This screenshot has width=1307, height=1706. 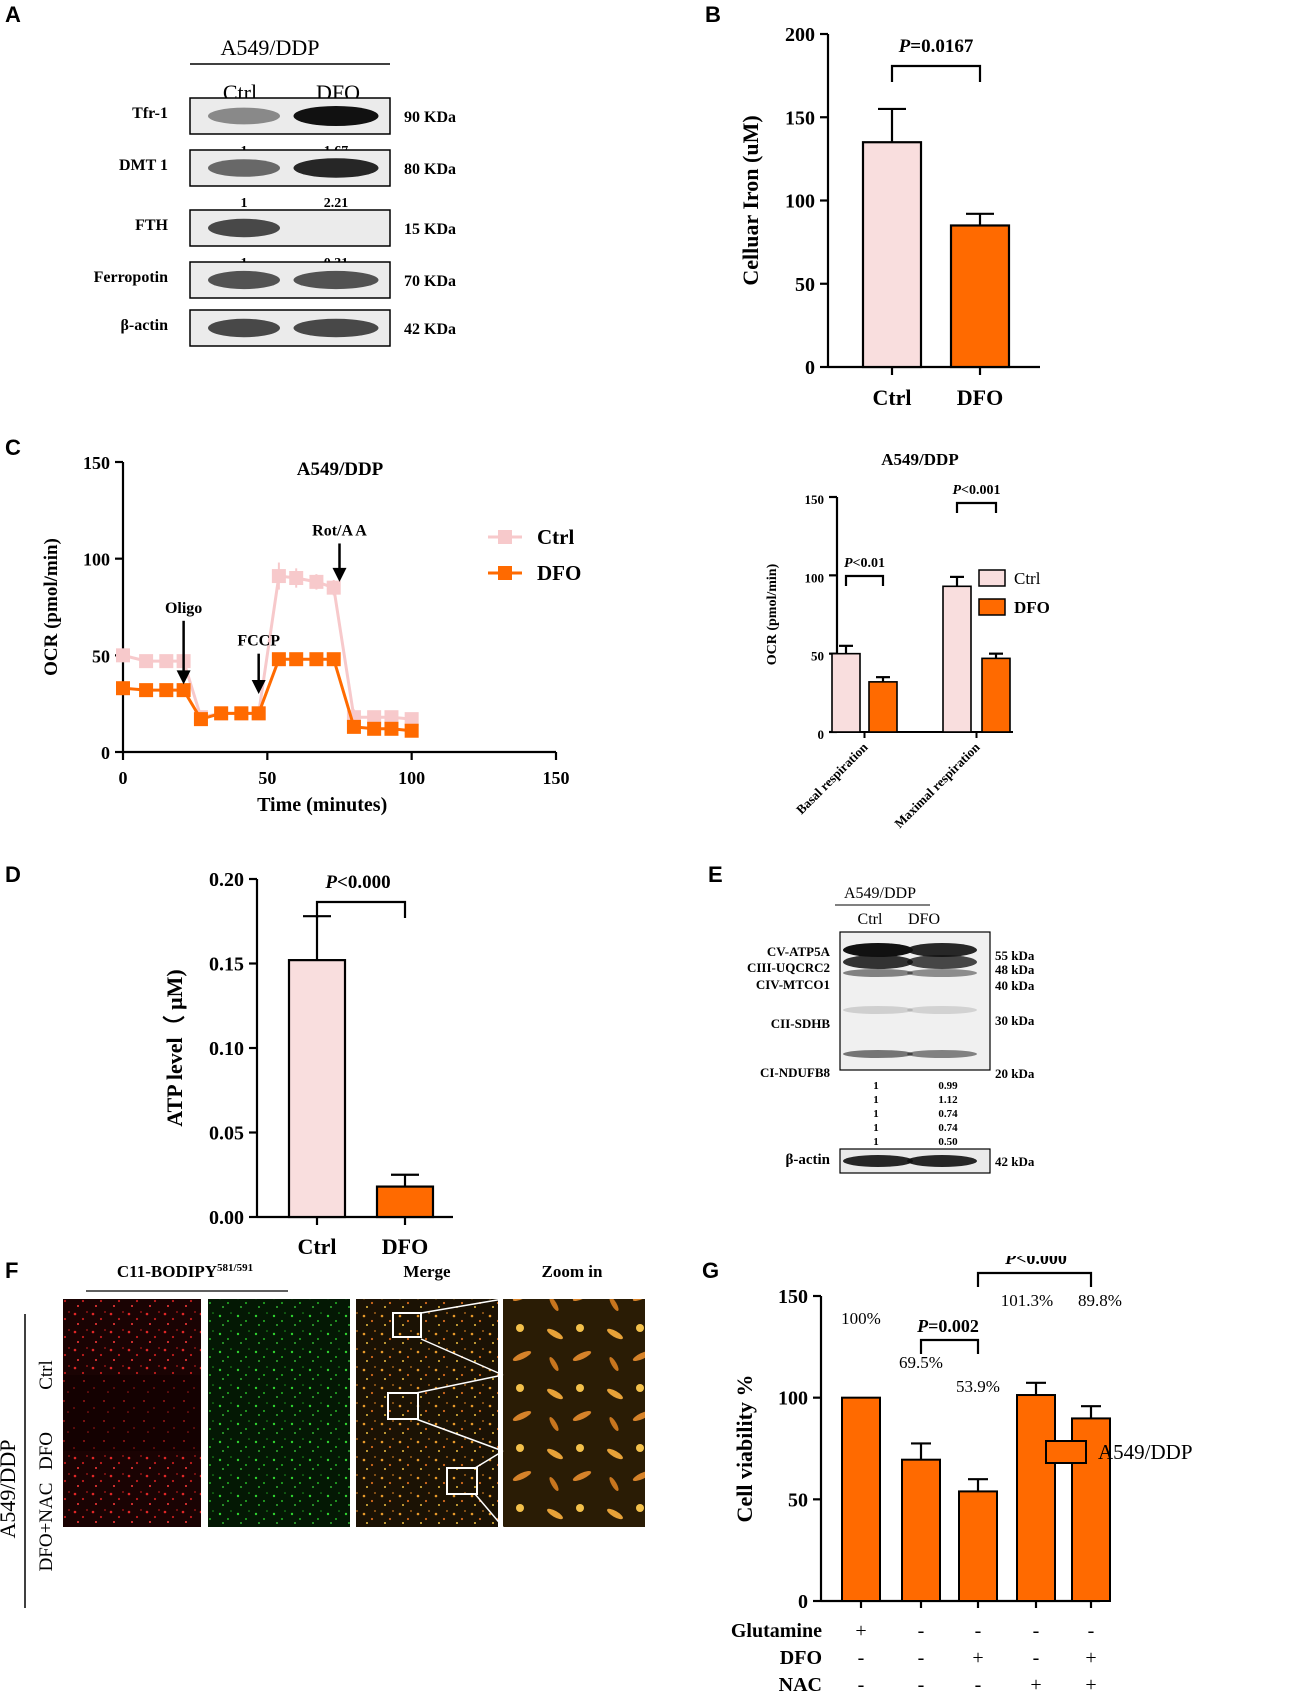 I want to click on chart-b-y-tick-label: 100, so click(x=800, y=202).